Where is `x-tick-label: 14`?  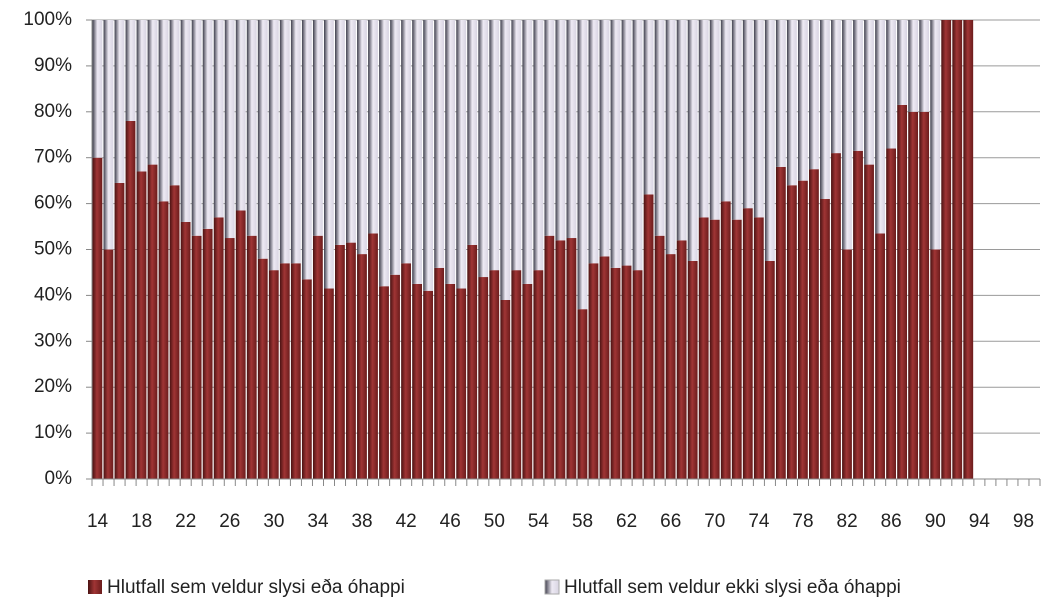 x-tick-label: 14 is located at coordinates (98, 521).